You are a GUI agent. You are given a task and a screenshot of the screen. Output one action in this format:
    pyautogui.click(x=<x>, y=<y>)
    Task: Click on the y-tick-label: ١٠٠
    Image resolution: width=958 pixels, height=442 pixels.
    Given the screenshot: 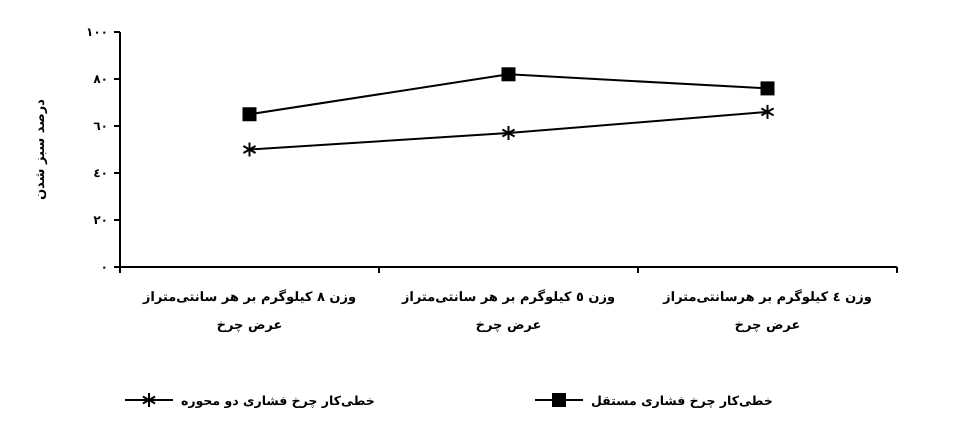 What is the action you would take?
    pyautogui.click(x=97, y=32)
    